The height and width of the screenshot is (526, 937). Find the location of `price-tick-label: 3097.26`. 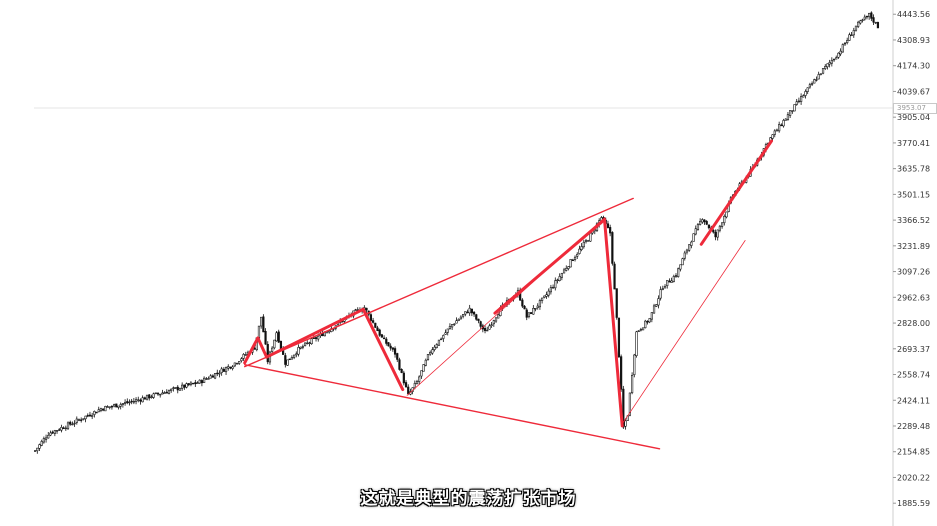

price-tick-label: 3097.26 is located at coordinates (913, 272).